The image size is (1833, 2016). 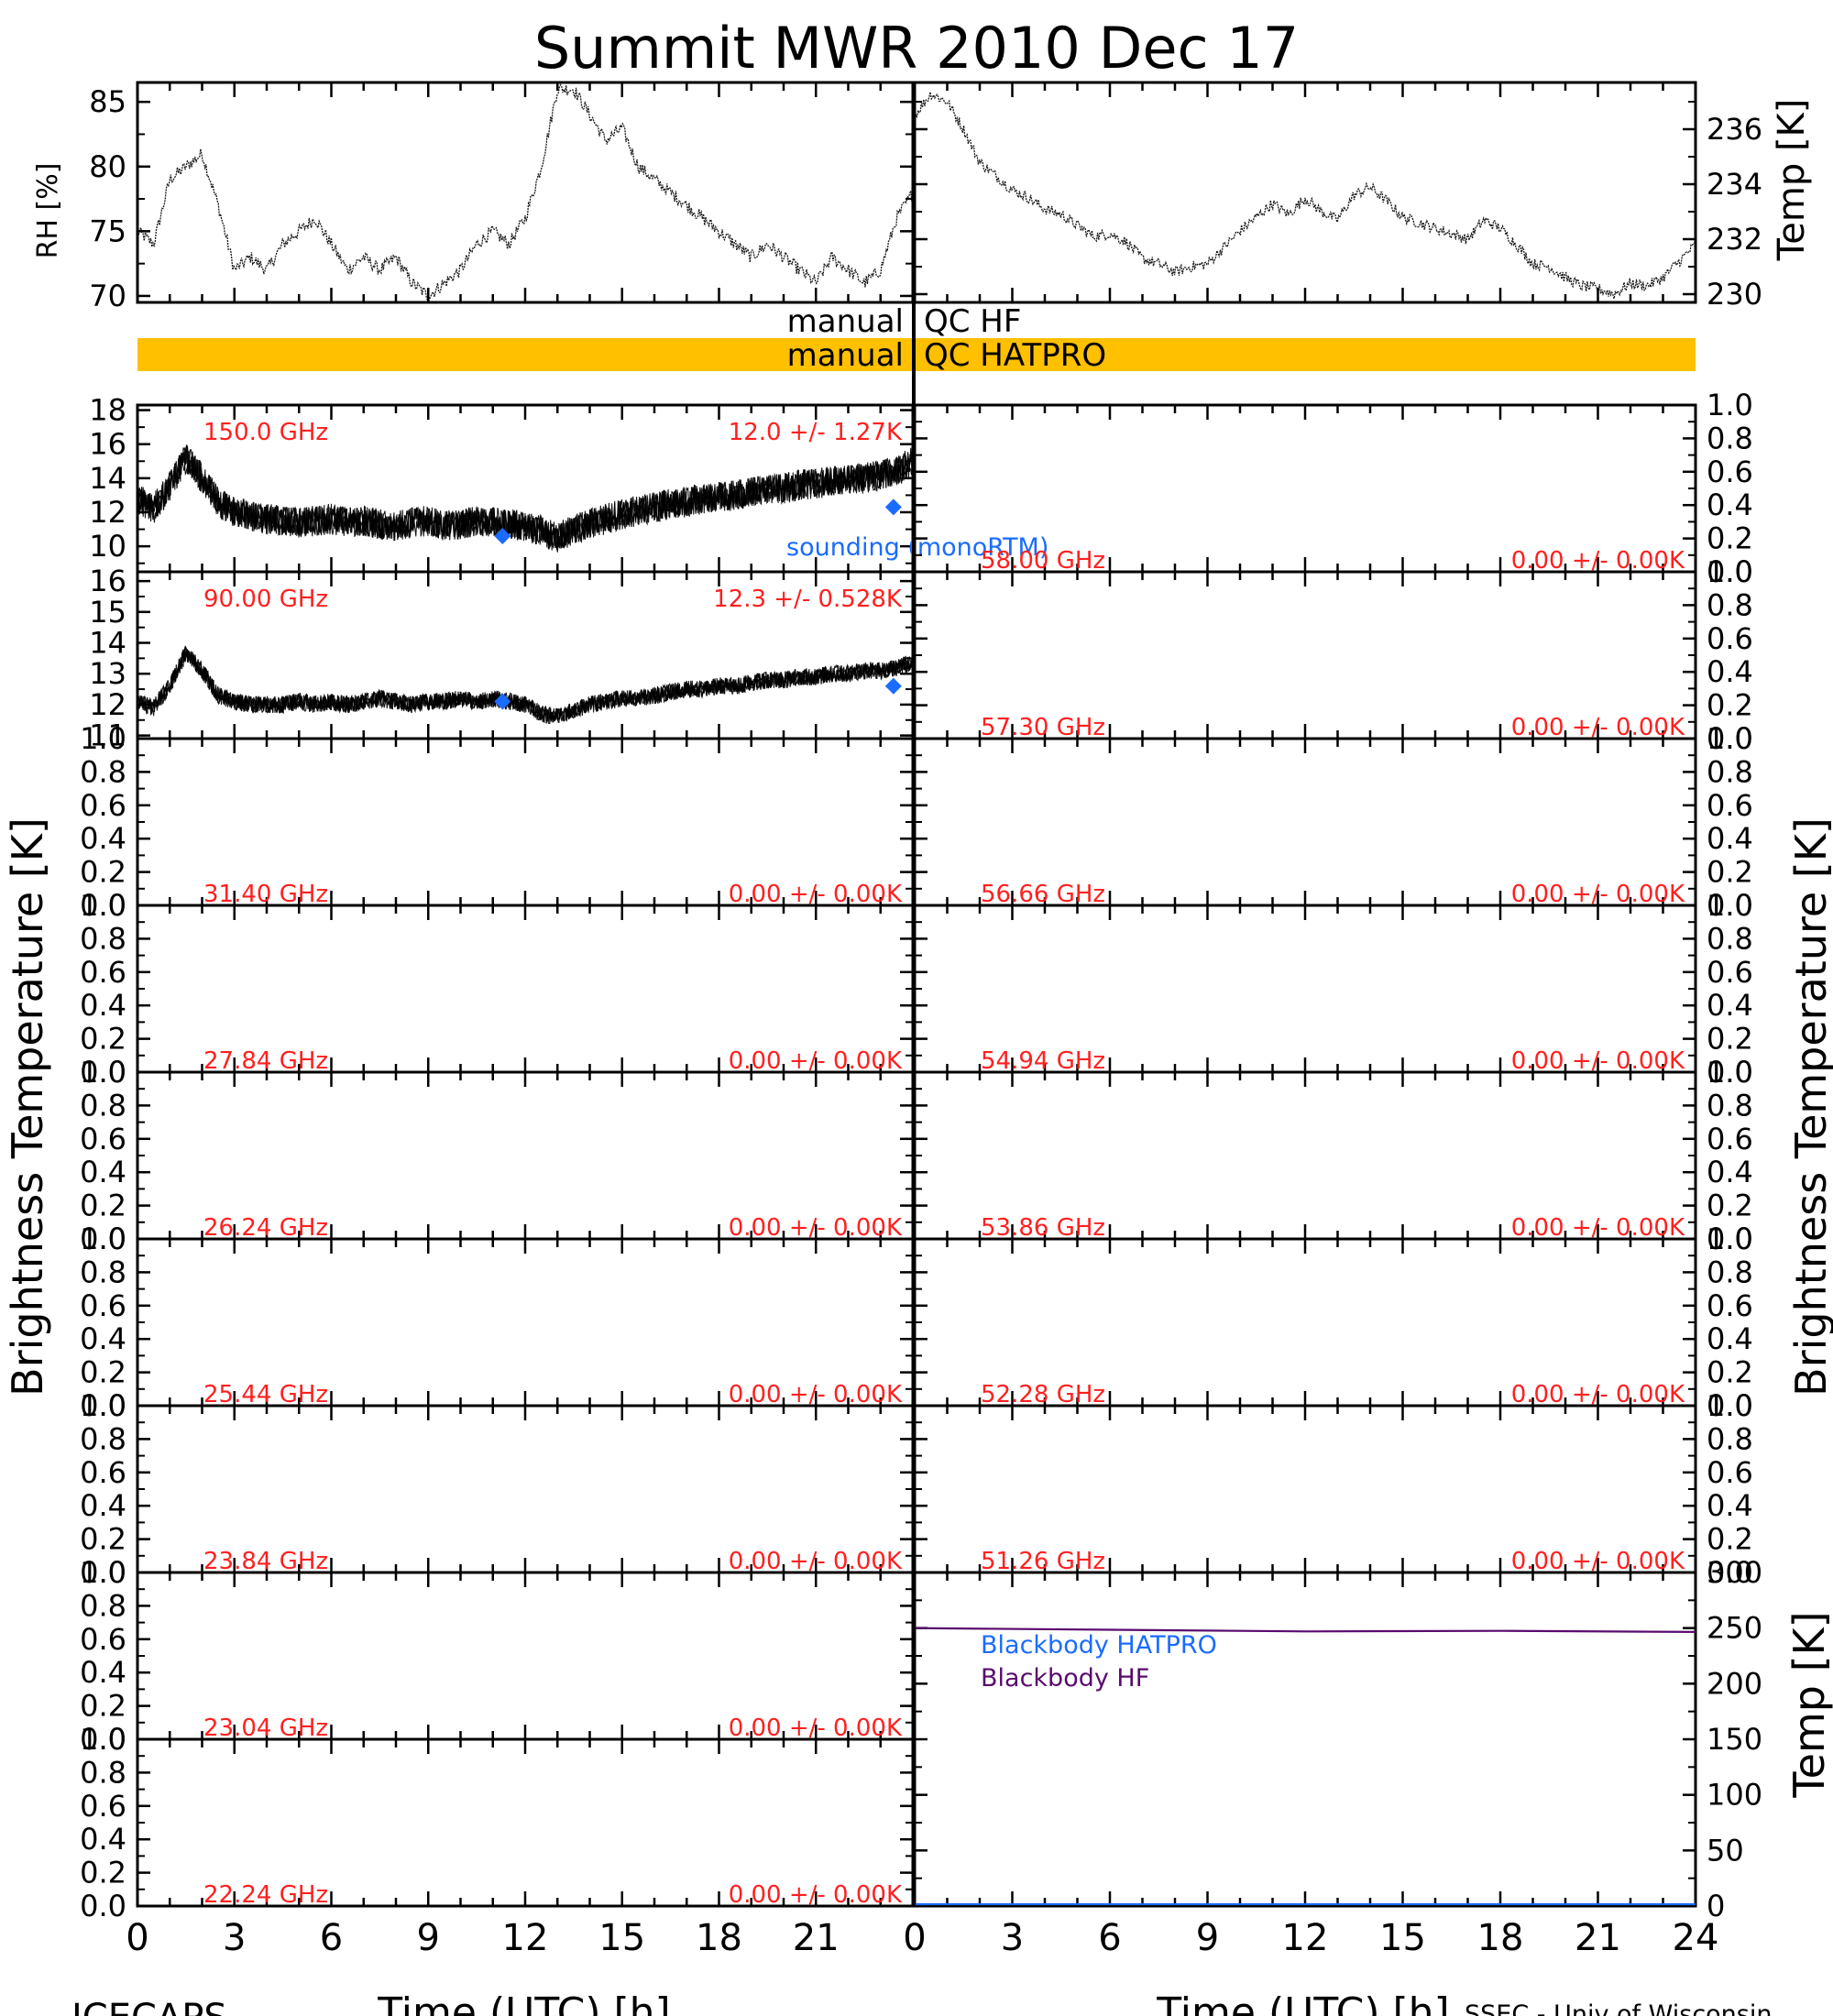 What do you see at coordinates (1015, 355) in the screenshot?
I see `qc-bar-label-right: QC HATPRO` at bounding box center [1015, 355].